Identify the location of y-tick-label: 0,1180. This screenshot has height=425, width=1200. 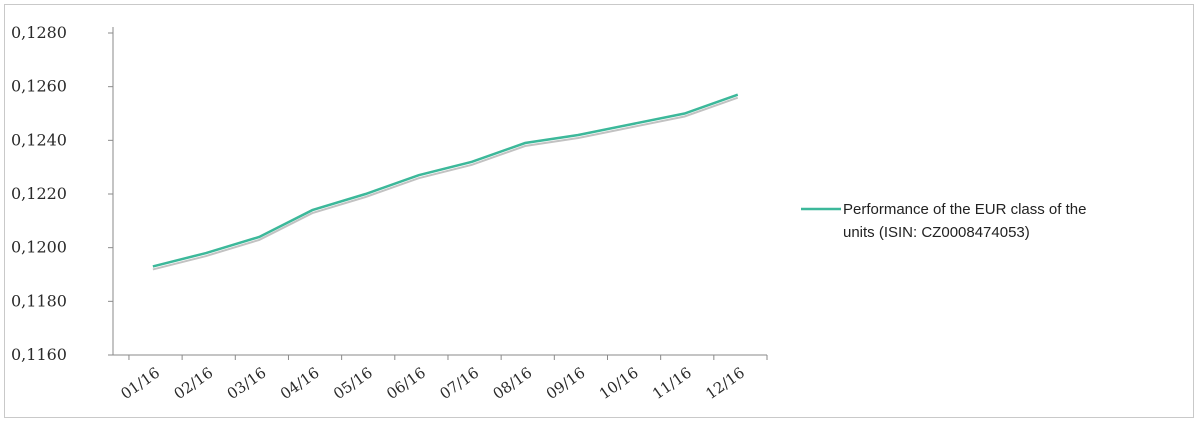
(39, 300).